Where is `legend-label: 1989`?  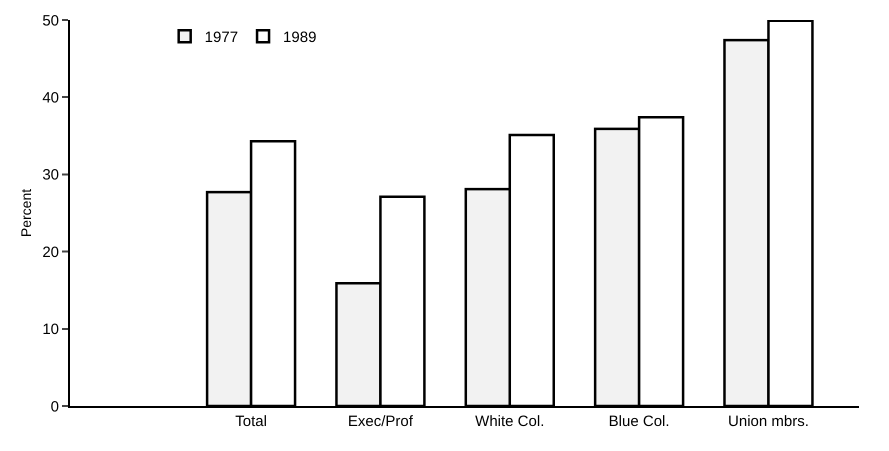 legend-label: 1989 is located at coordinates (299, 37).